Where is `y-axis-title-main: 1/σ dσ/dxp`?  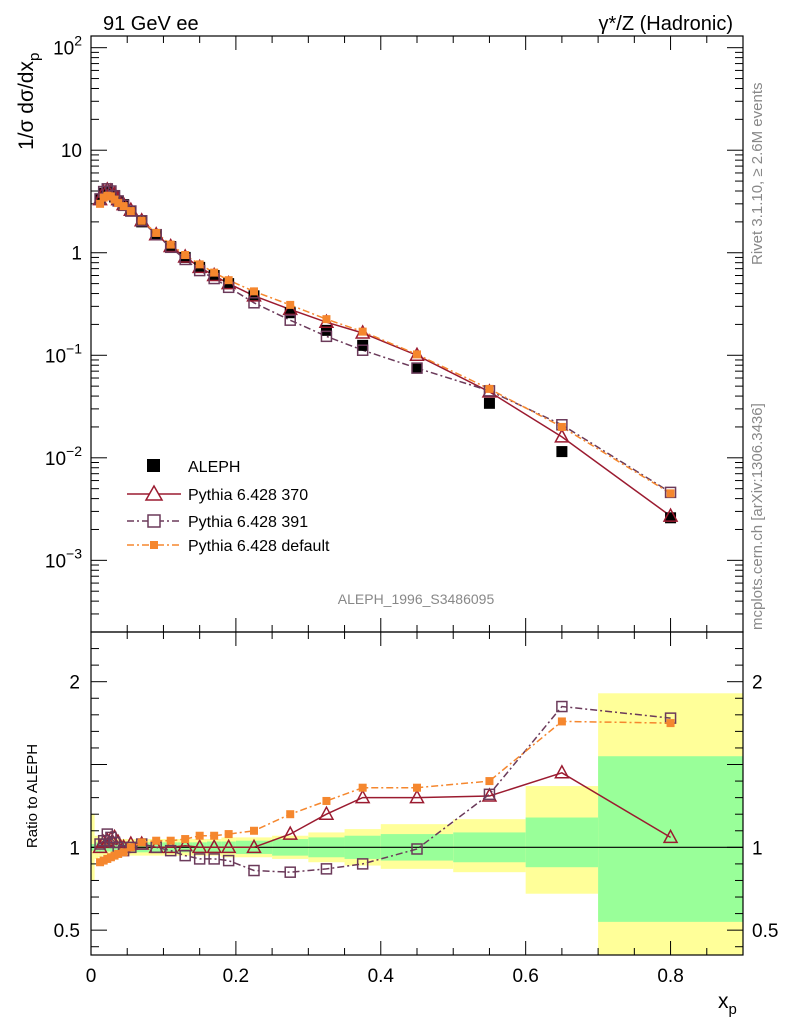 y-axis-title-main: 1/σ dσ/dxp is located at coordinates (29, 101).